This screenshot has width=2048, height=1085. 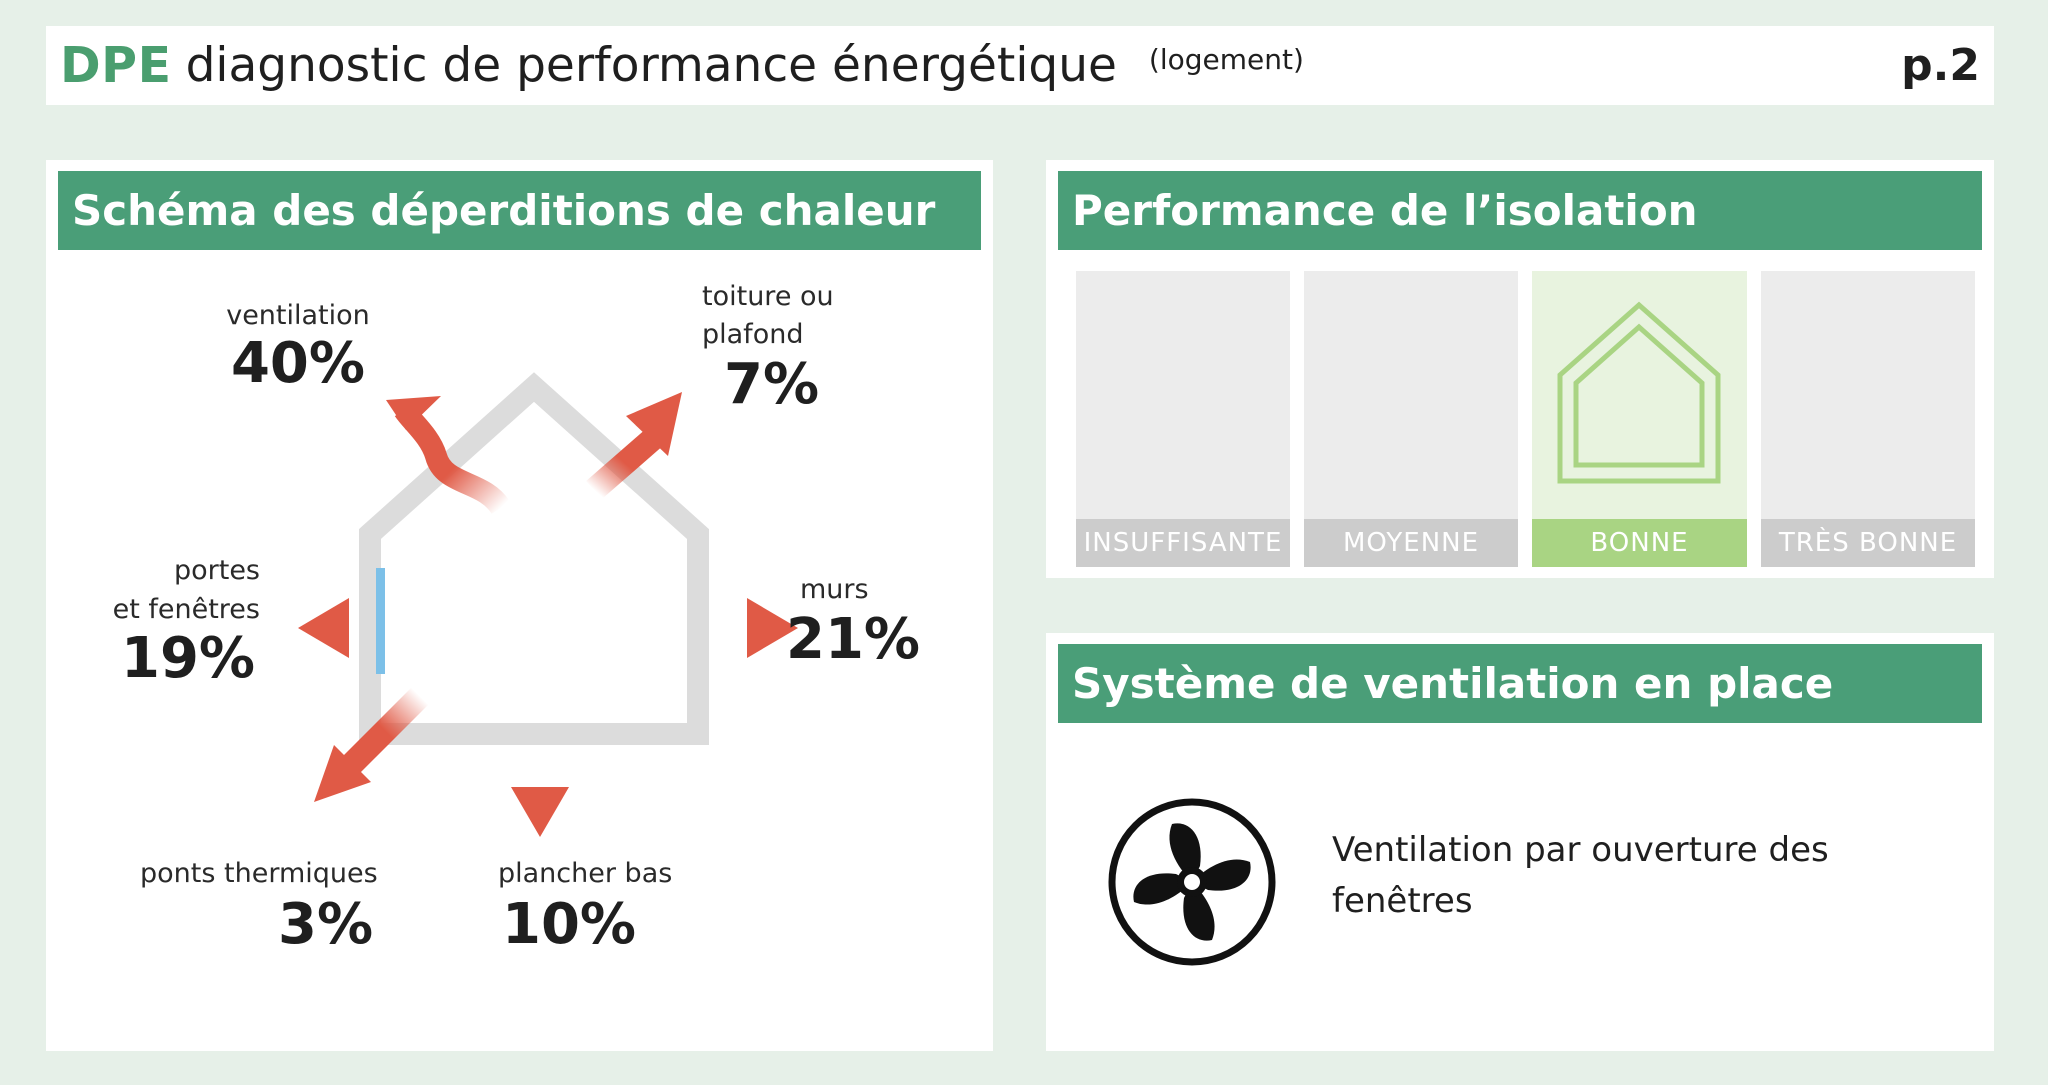 What do you see at coordinates (834, 589) in the screenshot?
I see `label-murs: murs` at bounding box center [834, 589].